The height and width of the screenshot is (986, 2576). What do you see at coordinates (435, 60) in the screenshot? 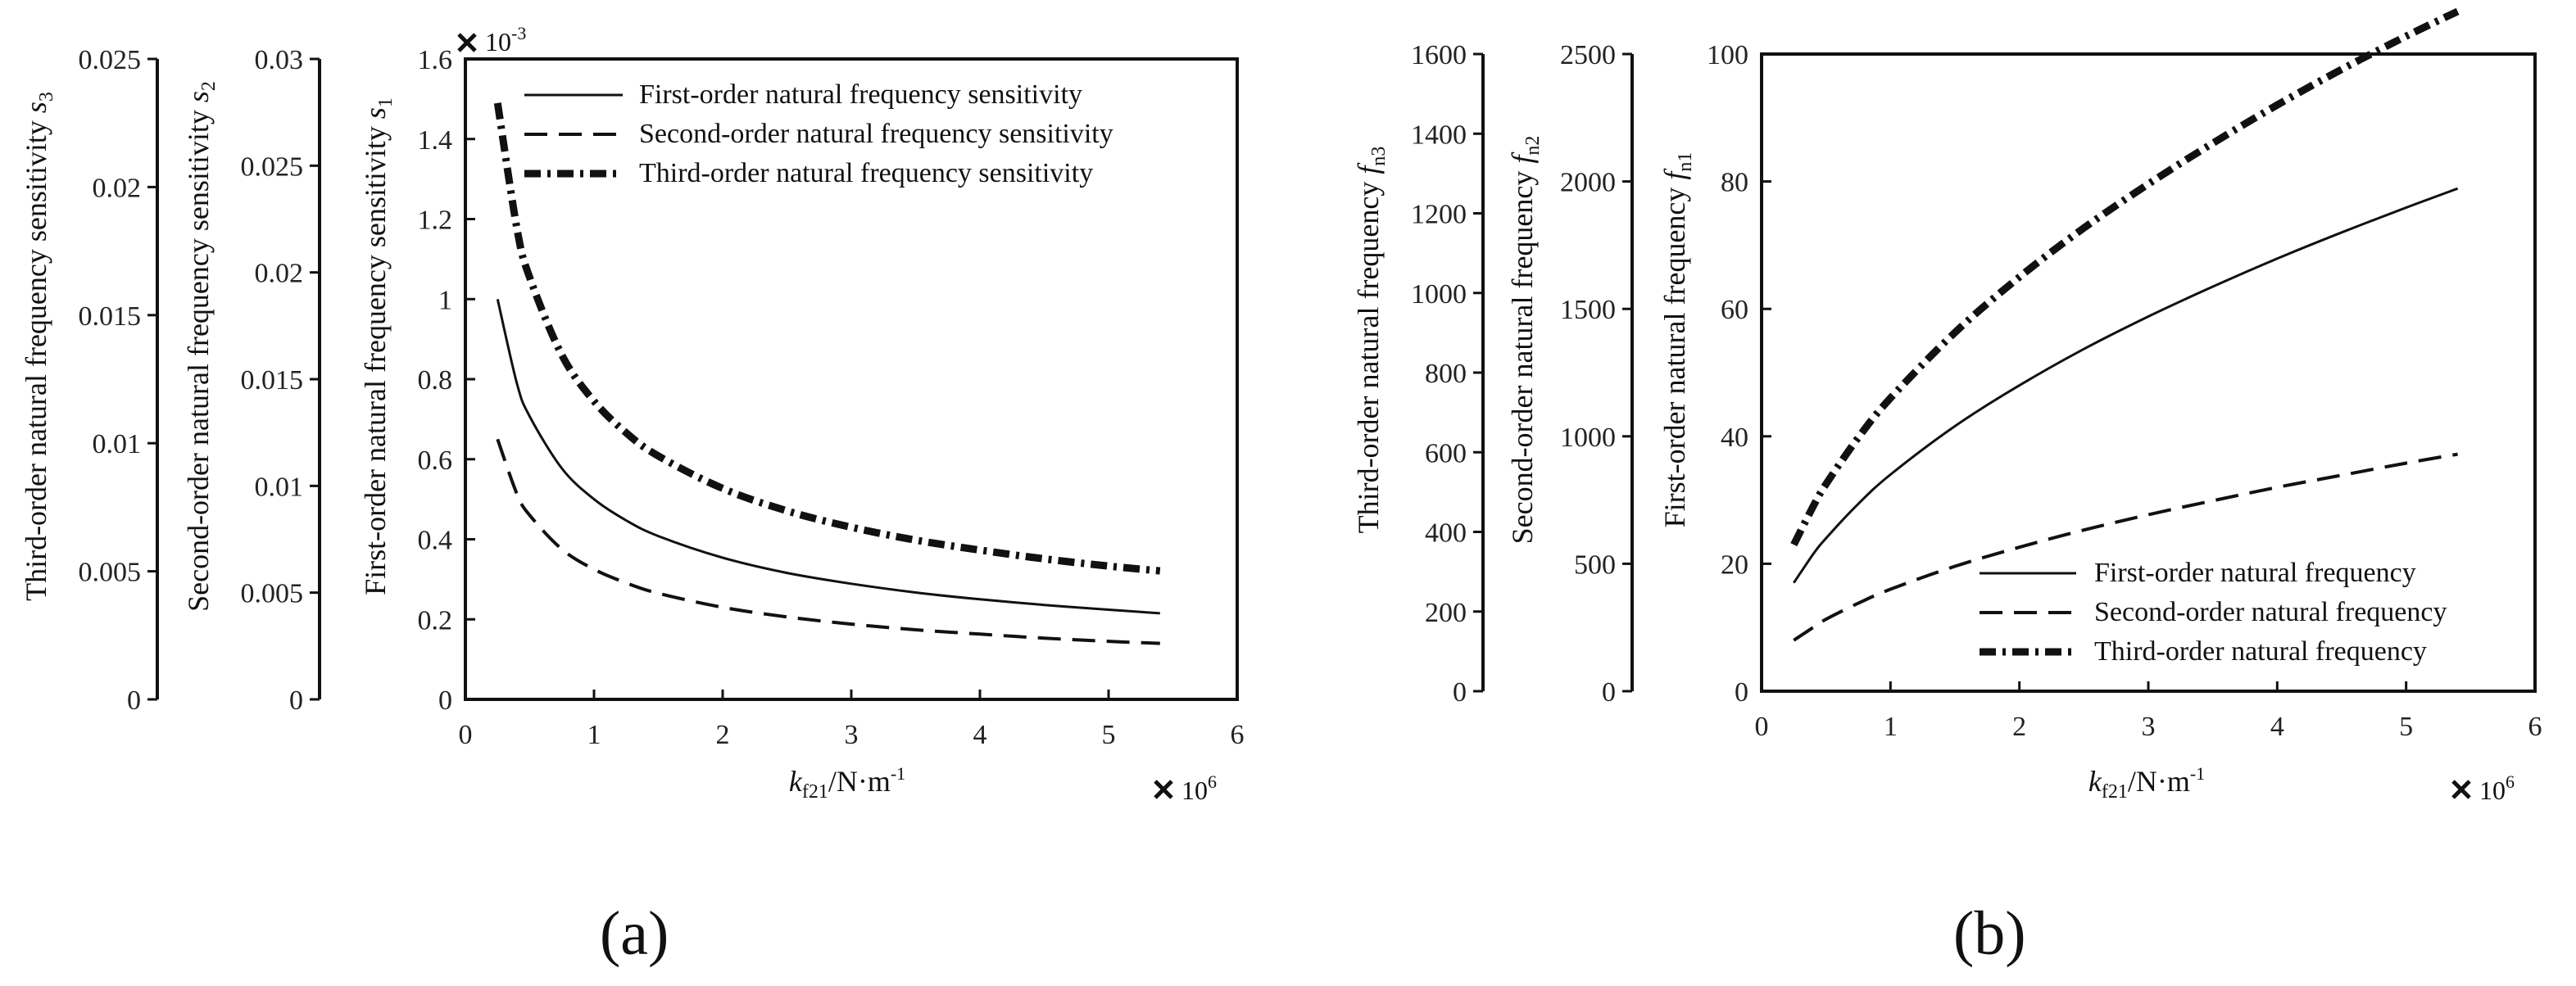
I see `y-tick-label: 1.6` at bounding box center [435, 60].